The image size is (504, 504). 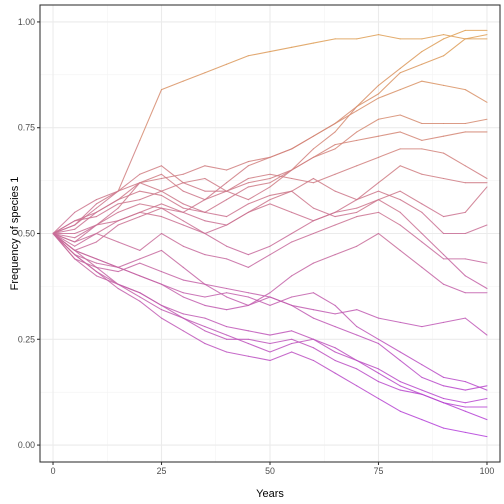 What do you see at coordinates (487, 471) in the screenshot?
I see `x-tick-label: 100` at bounding box center [487, 471].